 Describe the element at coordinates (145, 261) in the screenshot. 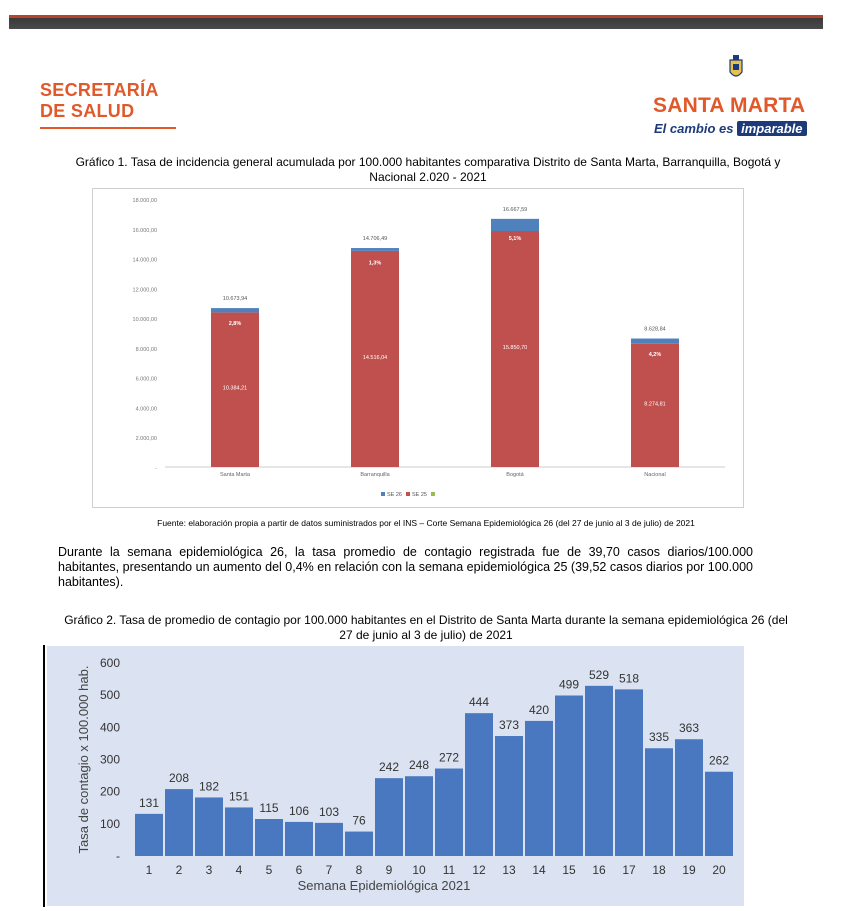

I see `y-tick-label: 14.000,00` at that location.